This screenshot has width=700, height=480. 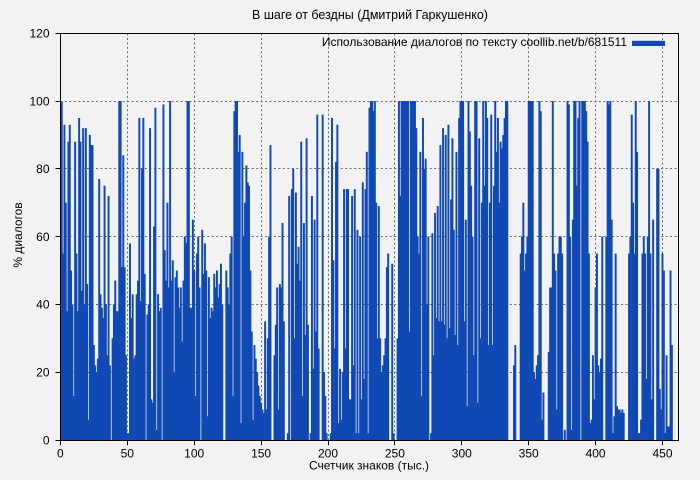 I want to click on svg-text: 450, so click(x=662, y=454).